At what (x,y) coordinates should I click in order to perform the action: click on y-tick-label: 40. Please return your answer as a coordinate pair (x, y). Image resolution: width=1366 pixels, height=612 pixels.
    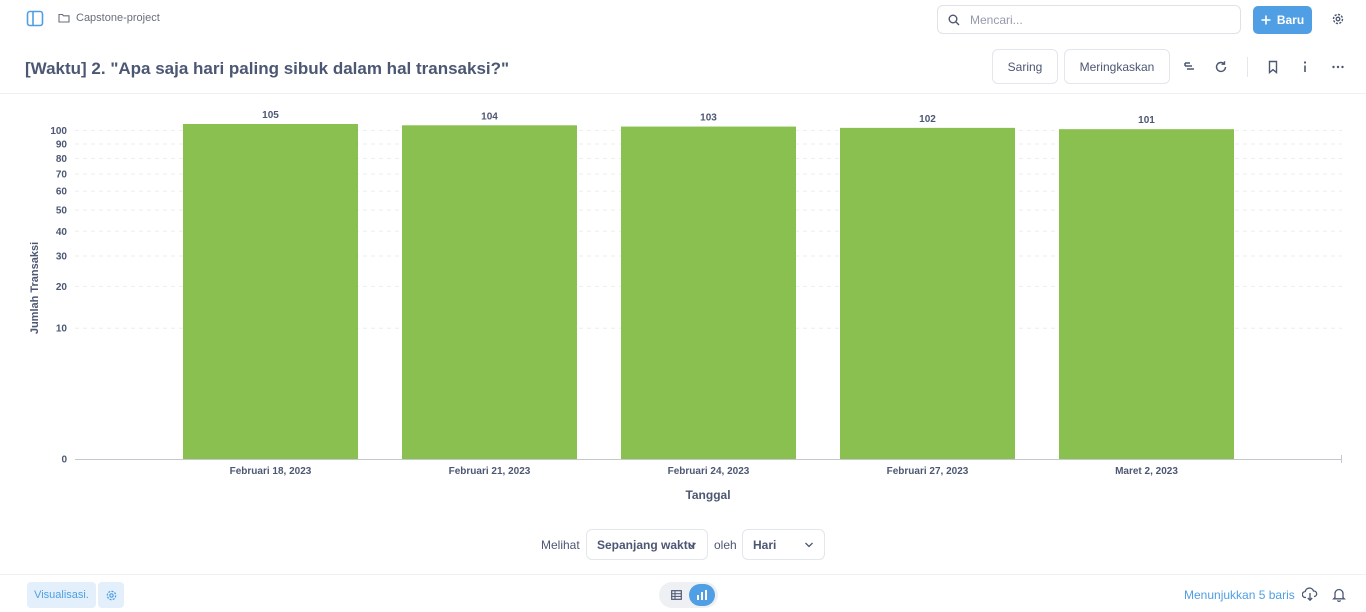
    Looking at the image, I should click on (62, 232).